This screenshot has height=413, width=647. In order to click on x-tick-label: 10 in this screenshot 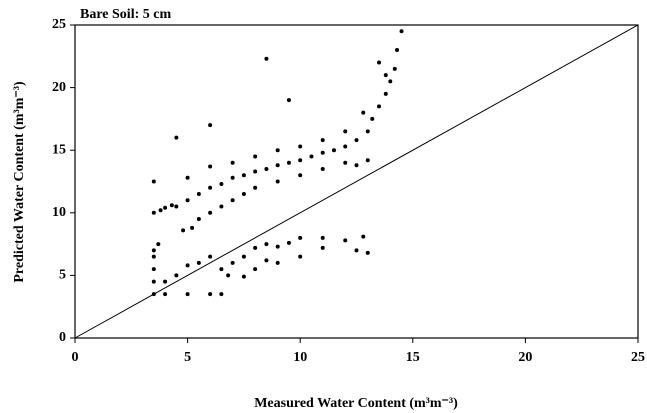, I will do `click(300, 357)`.